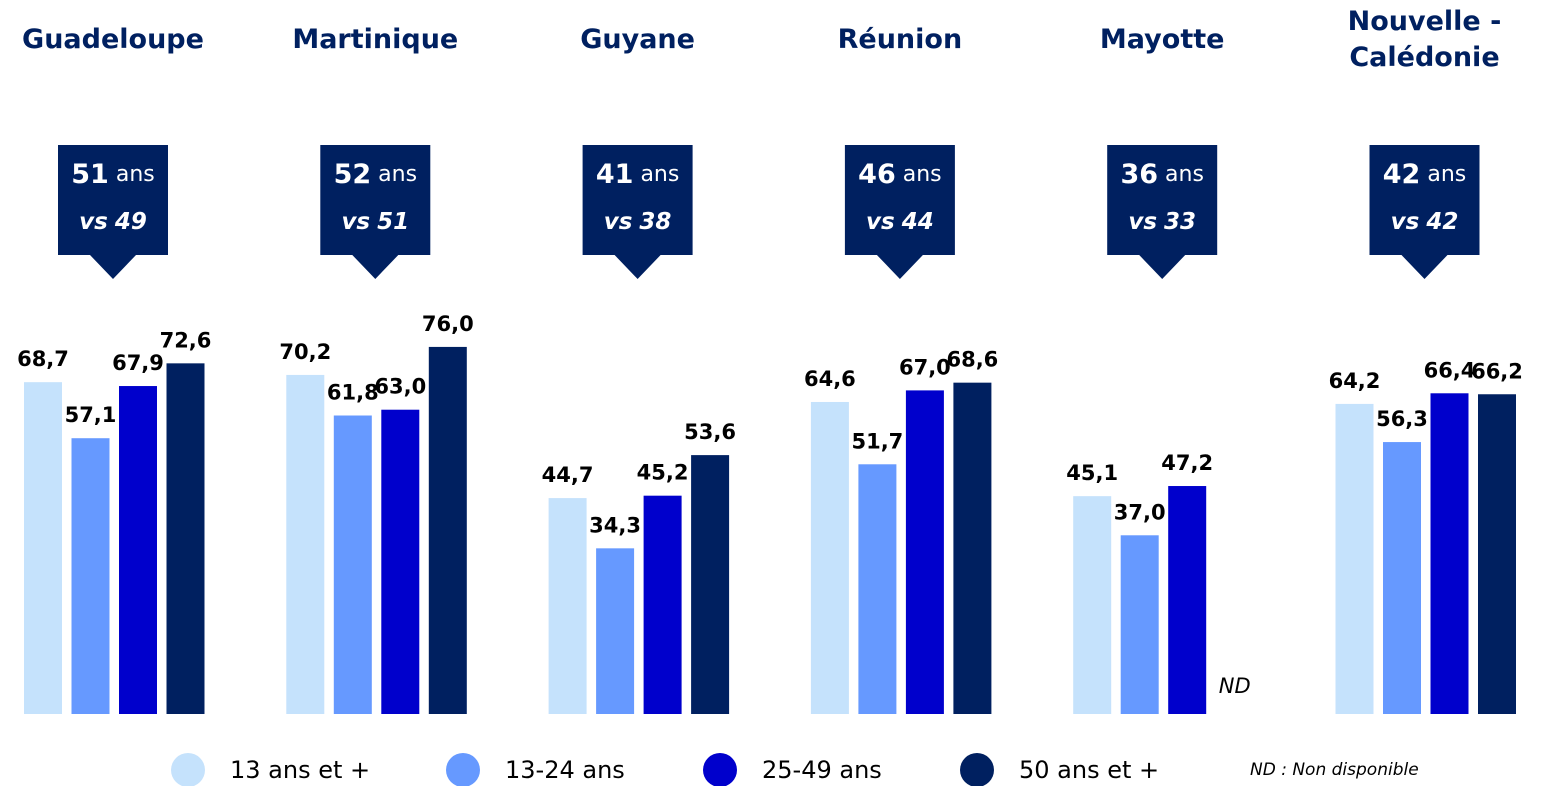  I want to click on age: 41, so click(615, 174).